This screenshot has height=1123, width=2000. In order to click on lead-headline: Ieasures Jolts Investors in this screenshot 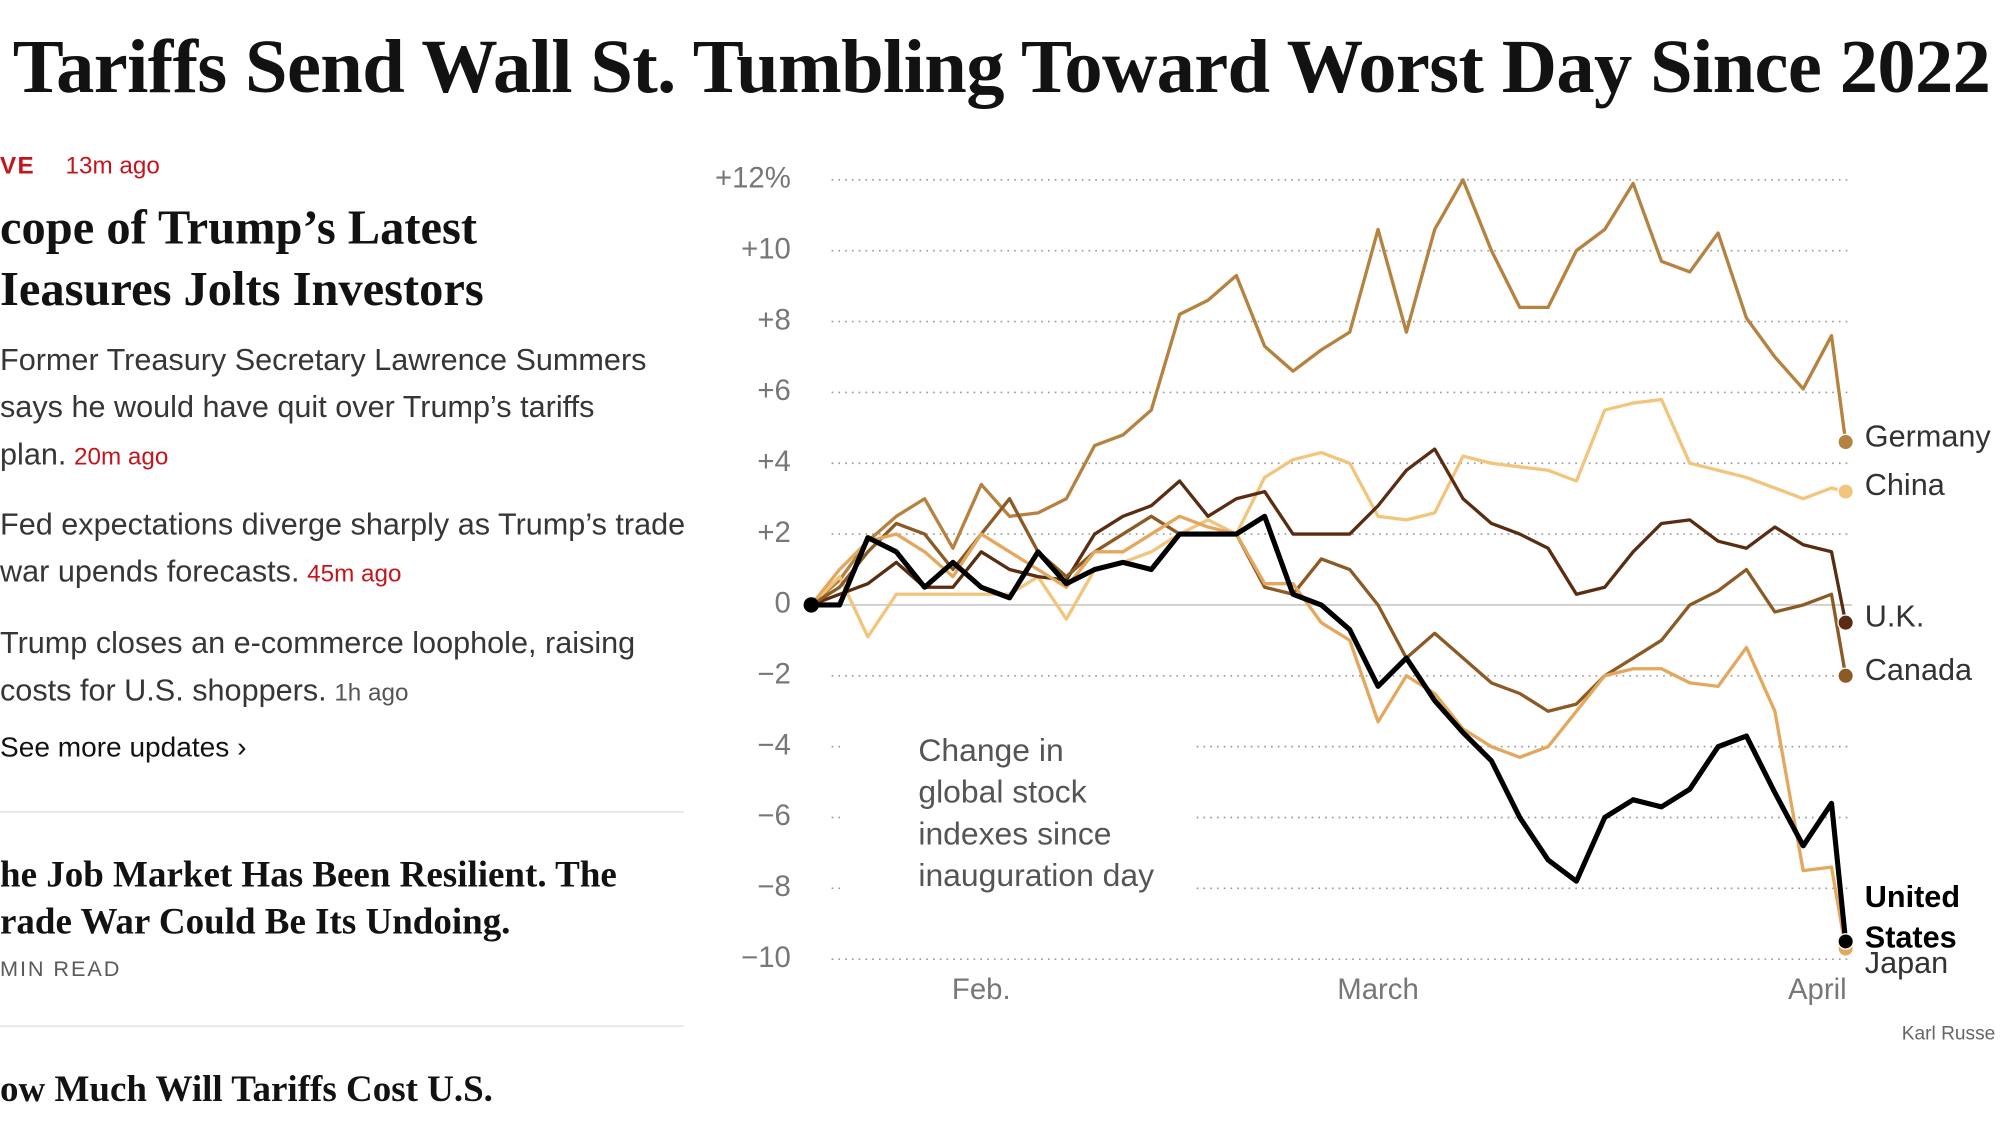, I will do `click(242, 289)`.